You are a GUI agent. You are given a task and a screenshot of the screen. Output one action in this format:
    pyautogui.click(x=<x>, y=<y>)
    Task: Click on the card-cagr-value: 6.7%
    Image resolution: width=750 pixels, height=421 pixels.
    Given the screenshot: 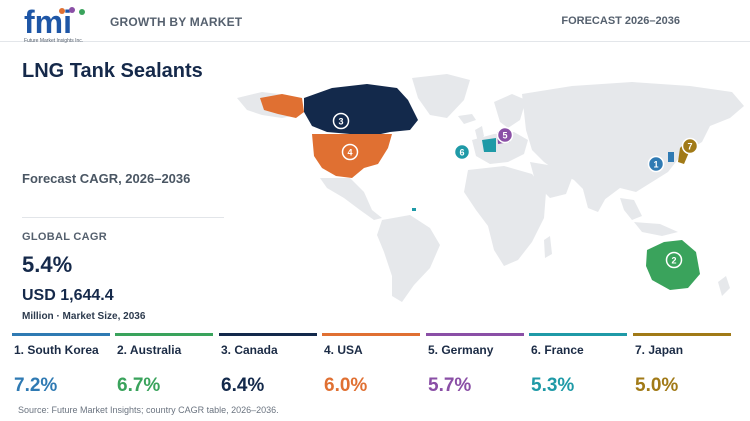 What is the action you would take?
    pyautogui.click(x=139, y=385)
    